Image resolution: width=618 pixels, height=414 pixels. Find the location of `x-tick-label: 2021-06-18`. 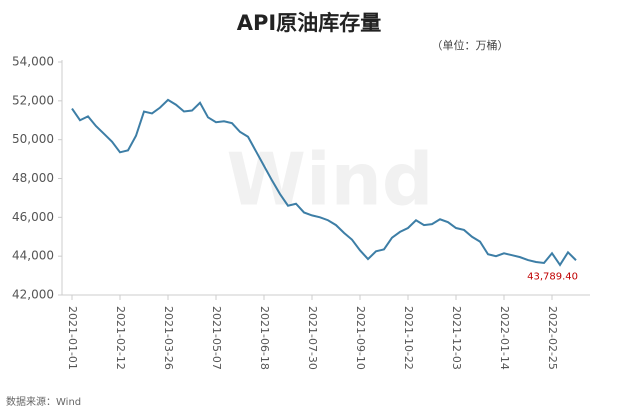

x-tick-label: 2021-06-18 is located at coordinates (264, 338).